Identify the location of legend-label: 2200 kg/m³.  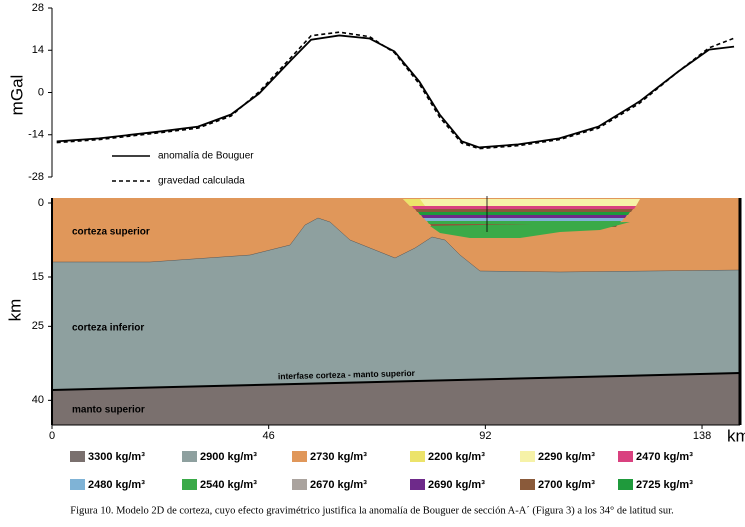
(456, 457).